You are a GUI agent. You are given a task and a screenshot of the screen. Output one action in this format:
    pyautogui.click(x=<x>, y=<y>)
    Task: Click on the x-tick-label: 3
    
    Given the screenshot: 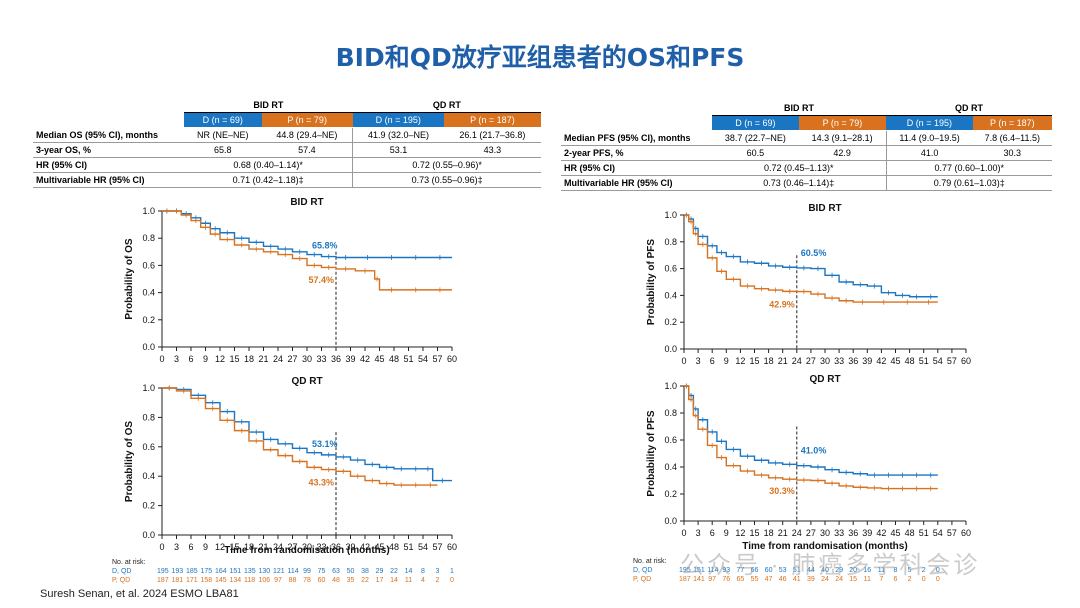 What is the action you would take?
    pyautogui.click(x=176, y=359)
    